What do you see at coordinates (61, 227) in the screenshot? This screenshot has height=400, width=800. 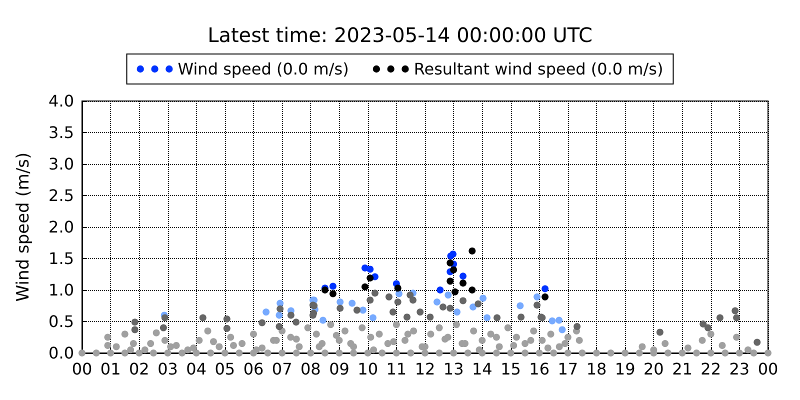 I see `y-tick-label: 2.0` at bounding box center [61, 227].